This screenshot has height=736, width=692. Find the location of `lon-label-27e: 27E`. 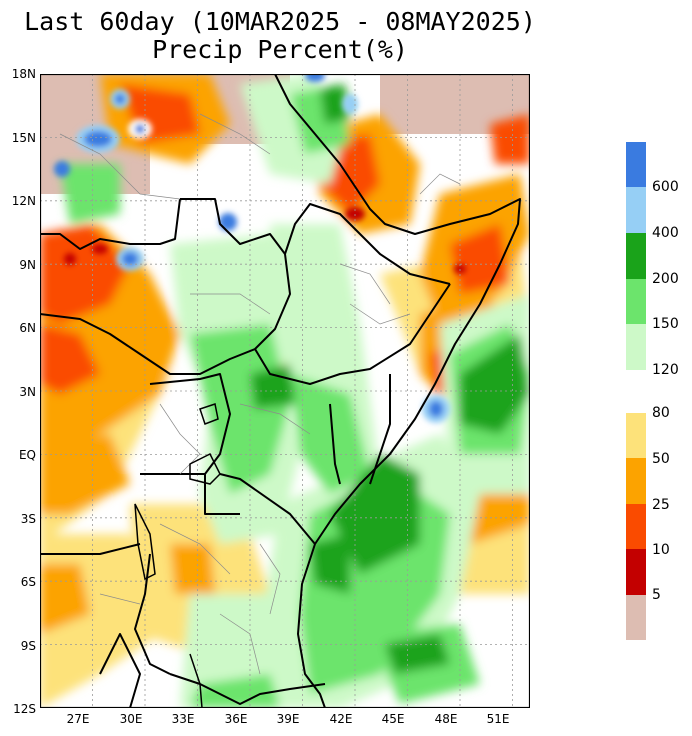

lon-label-27e: 27E is located at coordinates (78, 719).